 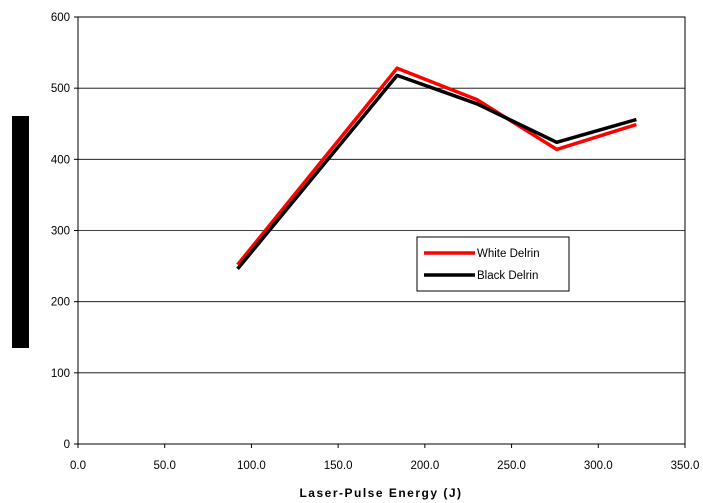 I want to click on y-tick-label: 500, so click(x=60, y=89).